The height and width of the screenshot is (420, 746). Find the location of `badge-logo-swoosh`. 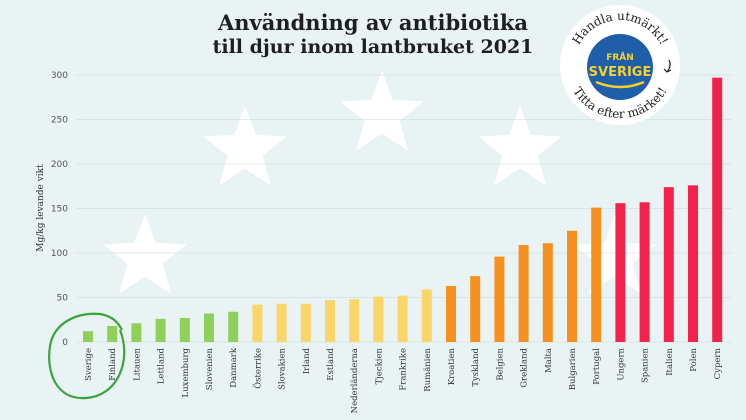

badge-logo-swoosh is located at coordinates (620, 84).